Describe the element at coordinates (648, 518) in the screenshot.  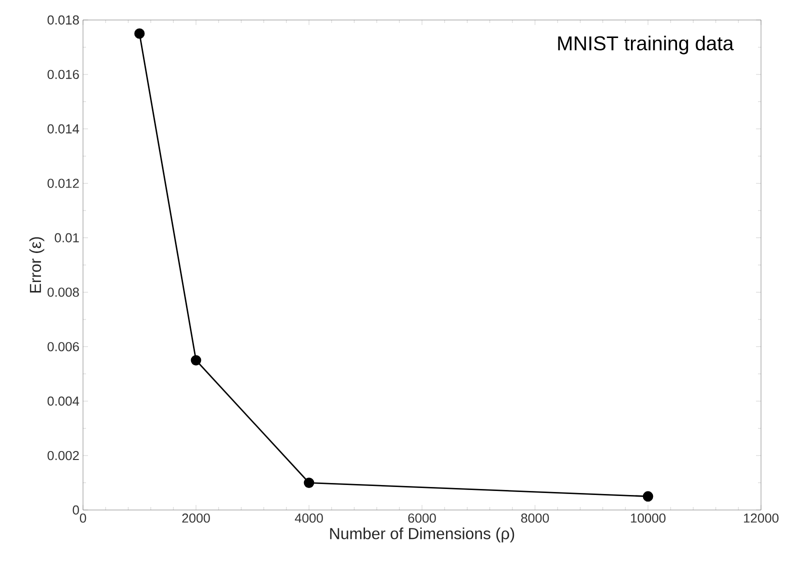
I see `x-tick-label: 10000` at that location.